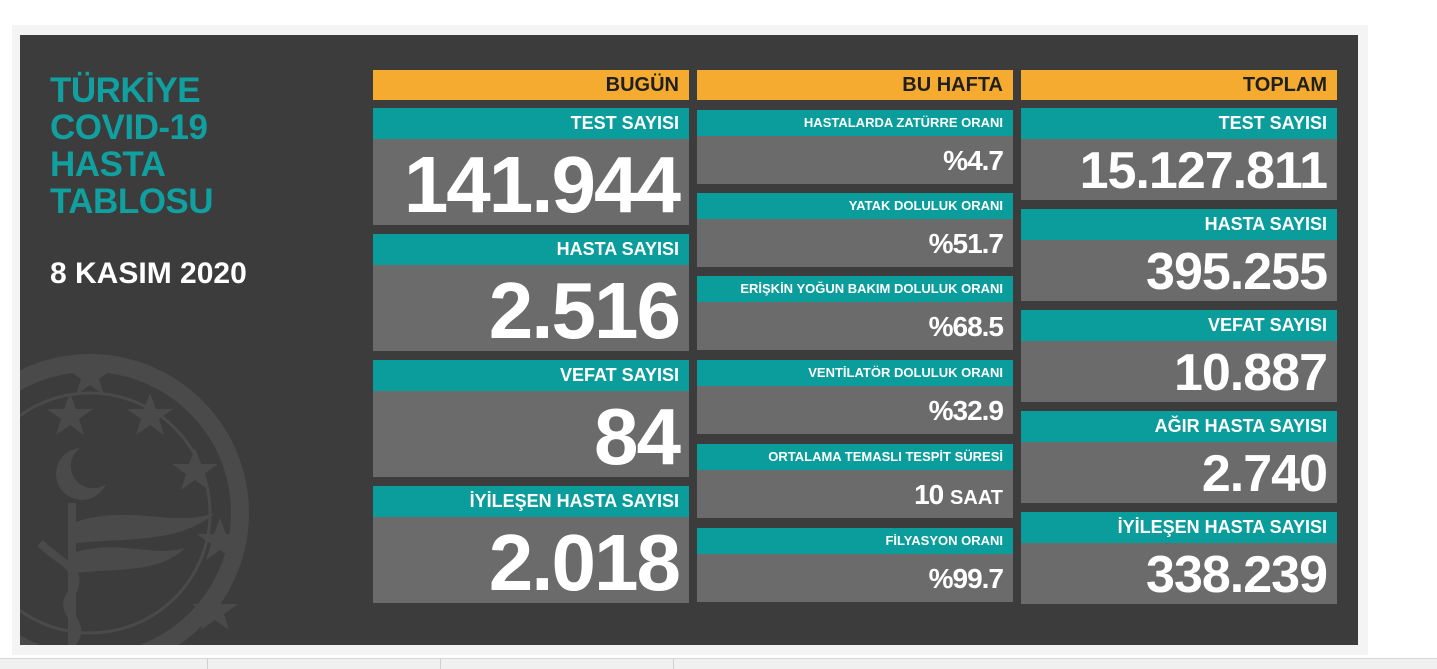 This screenshot has height=669, width=1437. I want to click on toplam-test-card: TEST SAYISI 15.127.811, so click(1179, 154).